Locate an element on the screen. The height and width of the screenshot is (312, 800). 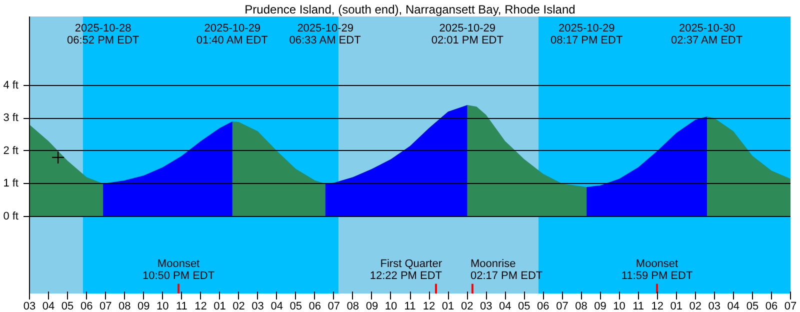
y-tick-label: 4 ft is located at coordinates (11, 85).